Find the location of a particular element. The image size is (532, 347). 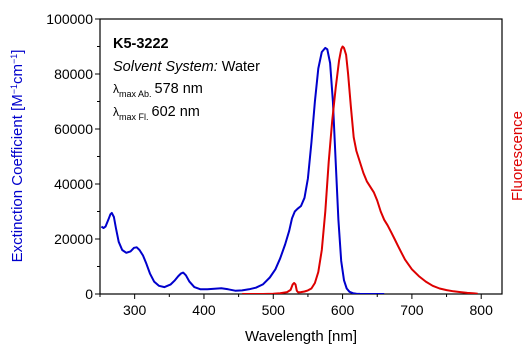

y-tick-label: 80000 is located at coordinates (73, 74).